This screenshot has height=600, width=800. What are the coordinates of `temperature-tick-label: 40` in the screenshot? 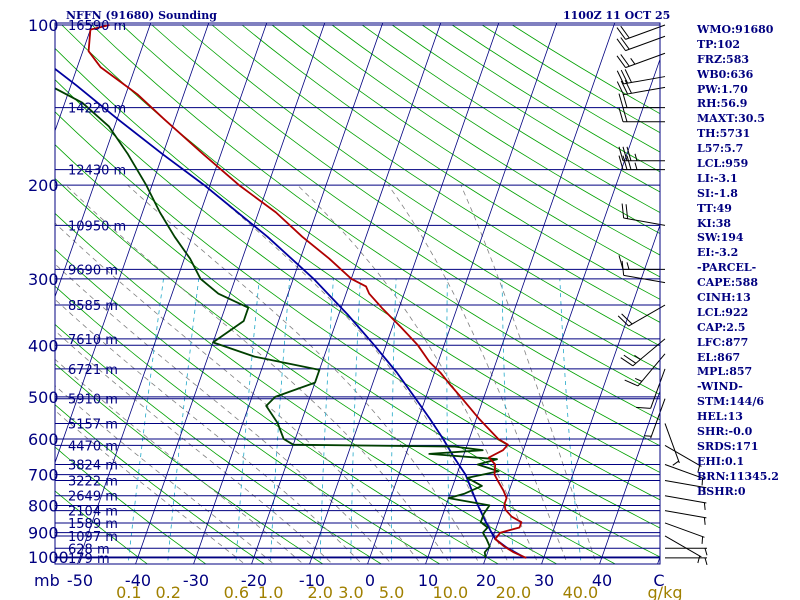 It's located at (602, 580).